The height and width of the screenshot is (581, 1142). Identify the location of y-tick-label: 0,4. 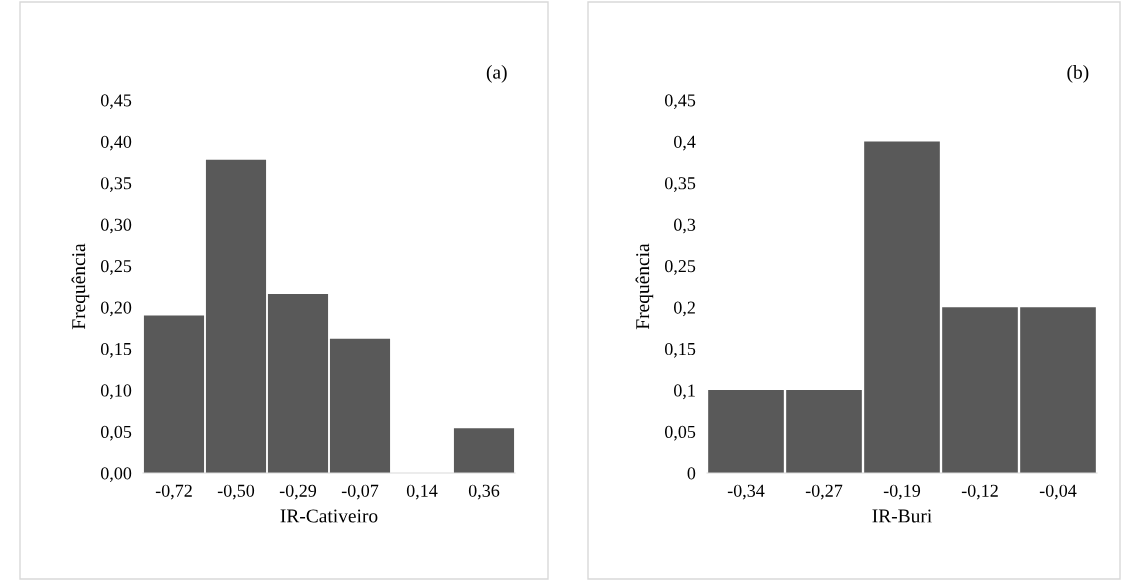
(685, 143).